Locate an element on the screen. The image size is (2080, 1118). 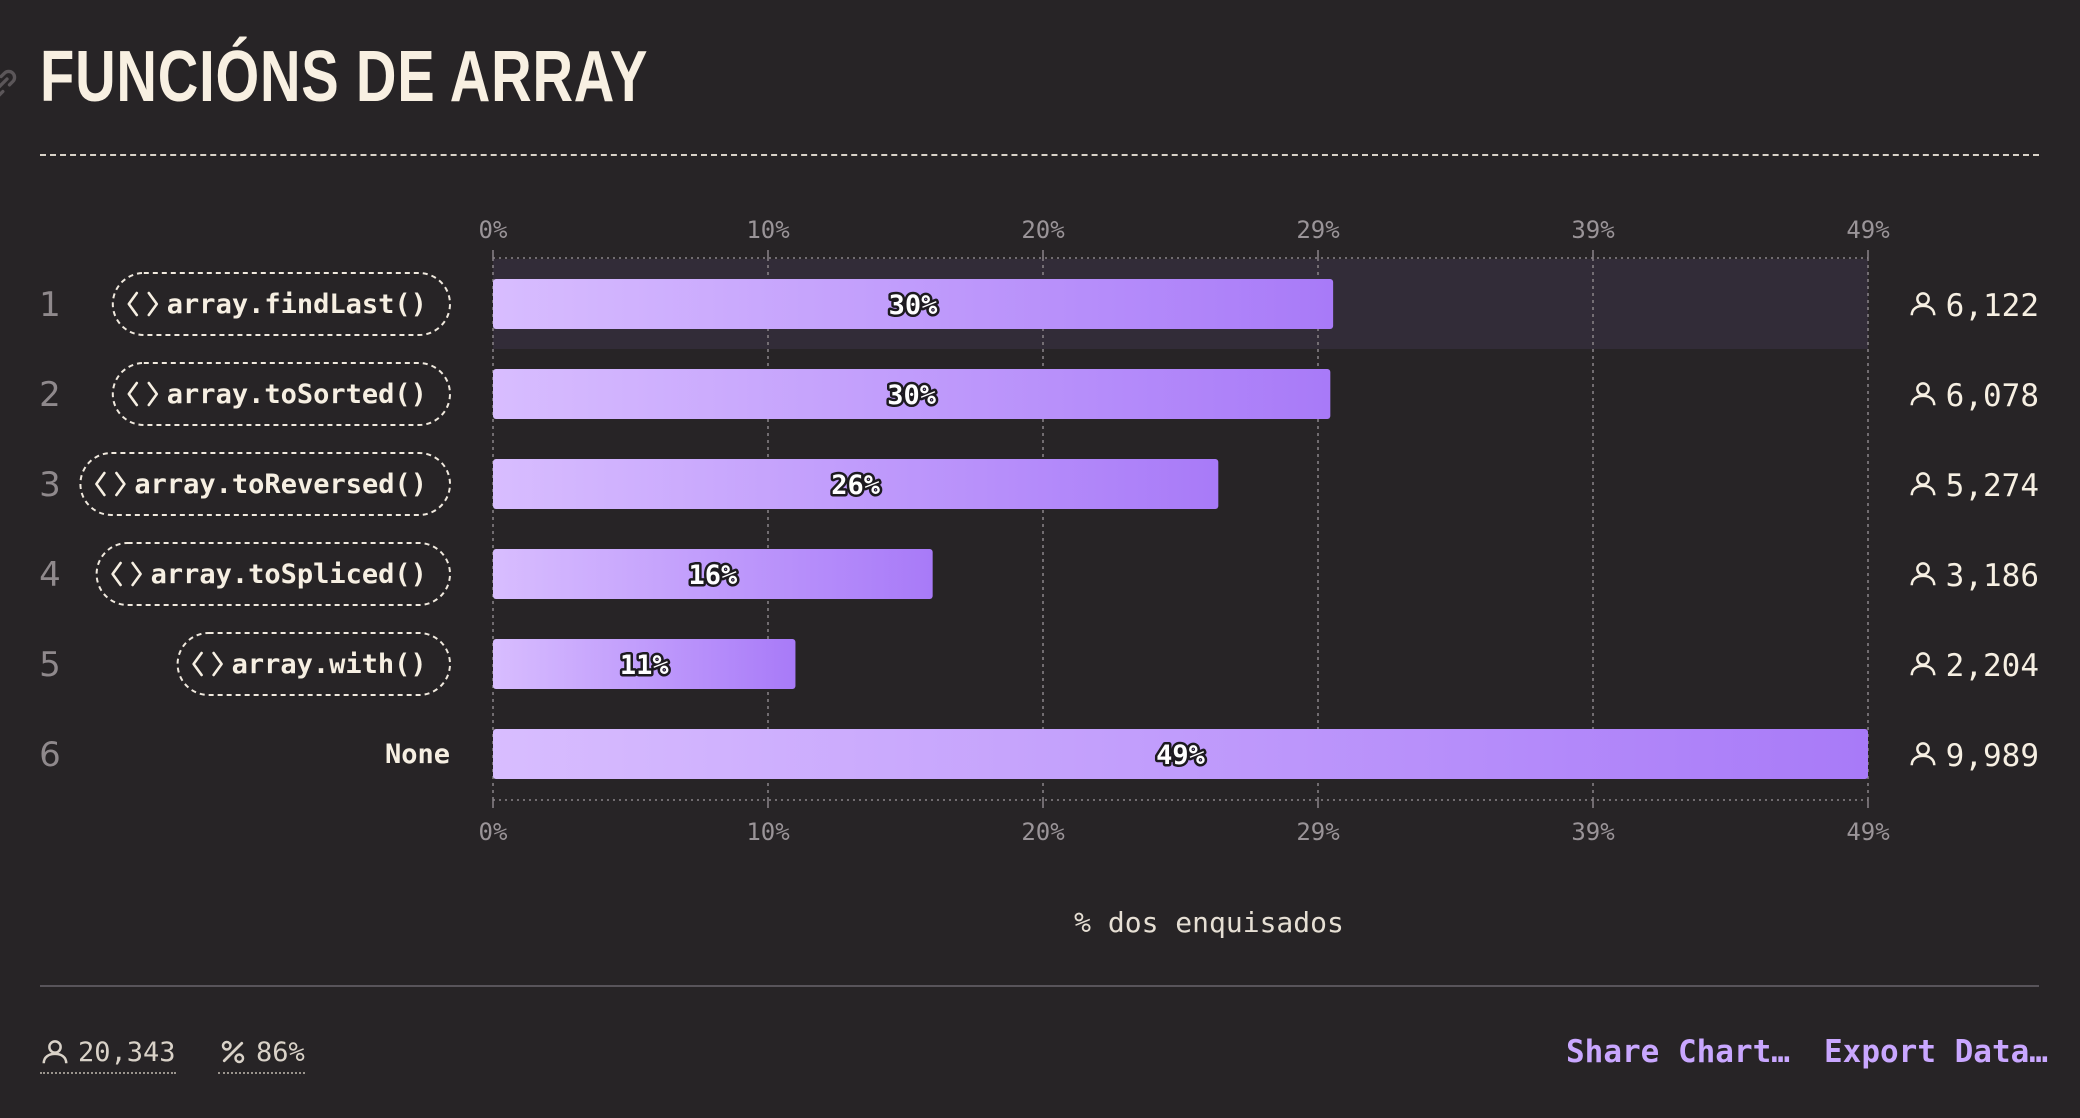
feature-label-pill: array.toSpliced() is located at coordinates (273, 574).